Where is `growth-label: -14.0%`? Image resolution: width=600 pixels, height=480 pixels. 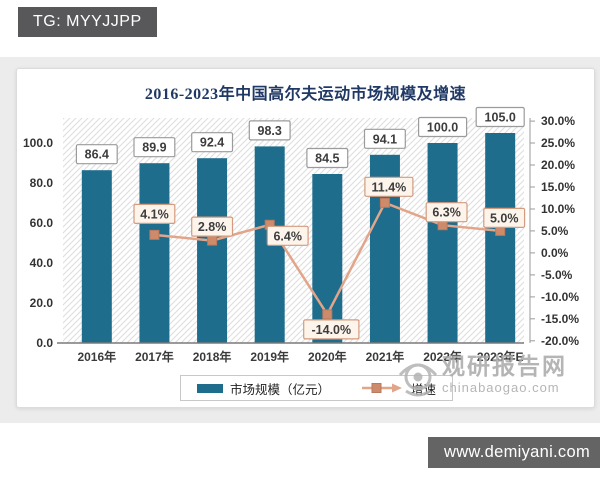
growth-label: -14.0% is located at coordinates (332, 330).